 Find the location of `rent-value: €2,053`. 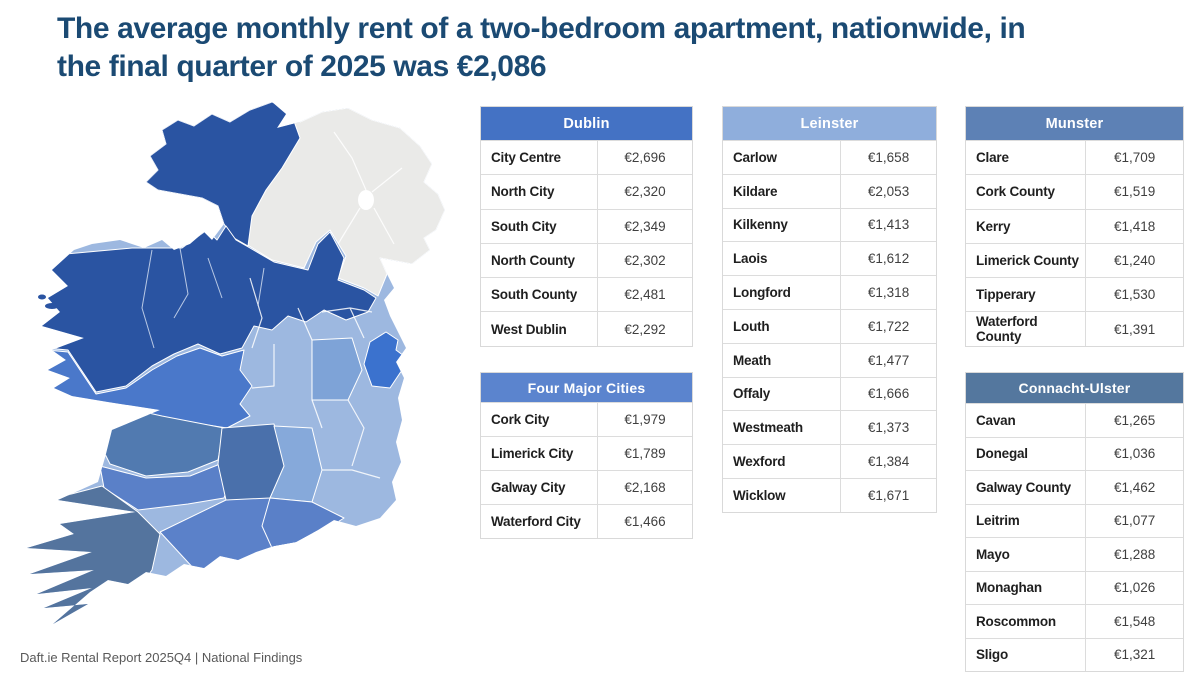

rent-value: €2,053 is located at coordinates (888, 191).